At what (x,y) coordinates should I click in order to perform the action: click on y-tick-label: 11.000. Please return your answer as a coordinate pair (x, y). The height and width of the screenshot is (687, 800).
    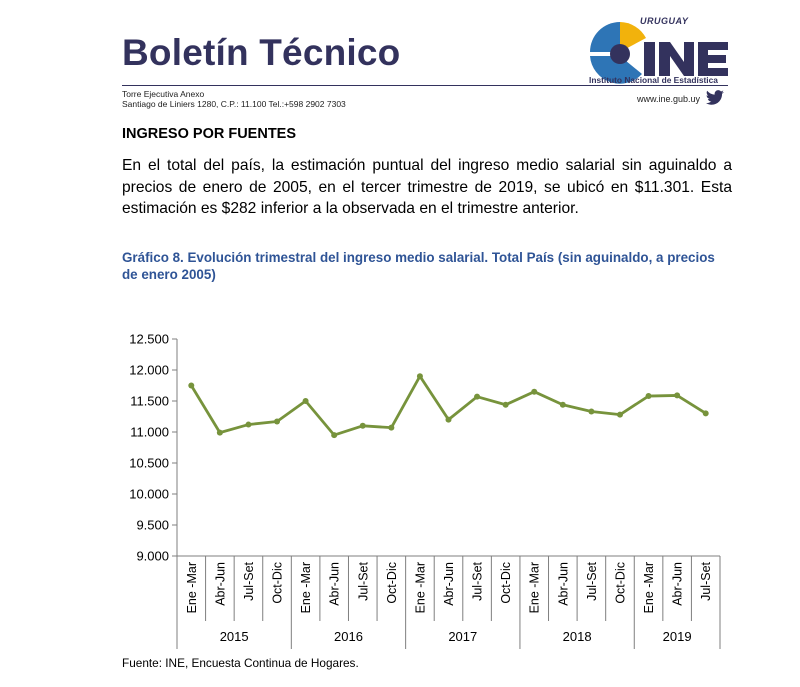
    Looking at the image, I should click on (149, 432).